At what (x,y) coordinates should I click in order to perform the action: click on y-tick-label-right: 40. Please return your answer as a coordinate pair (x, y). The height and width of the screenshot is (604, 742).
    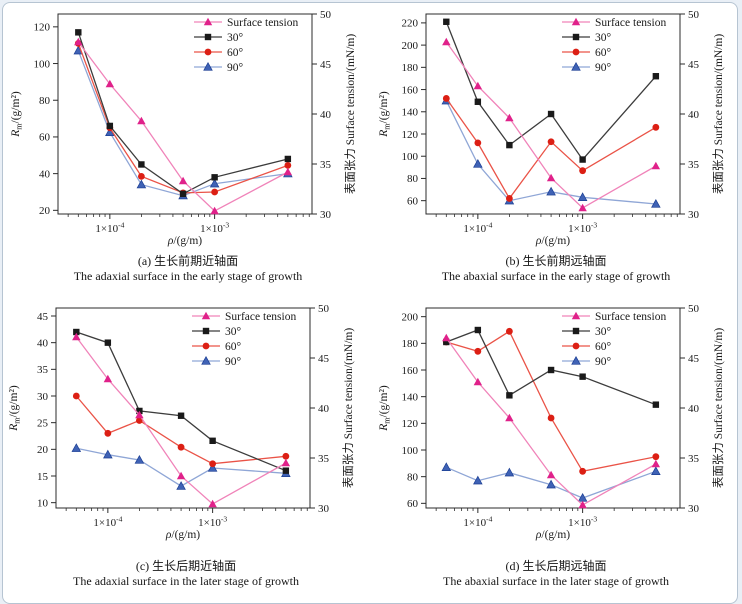
    Looking at the image, I should click on (694, 115).